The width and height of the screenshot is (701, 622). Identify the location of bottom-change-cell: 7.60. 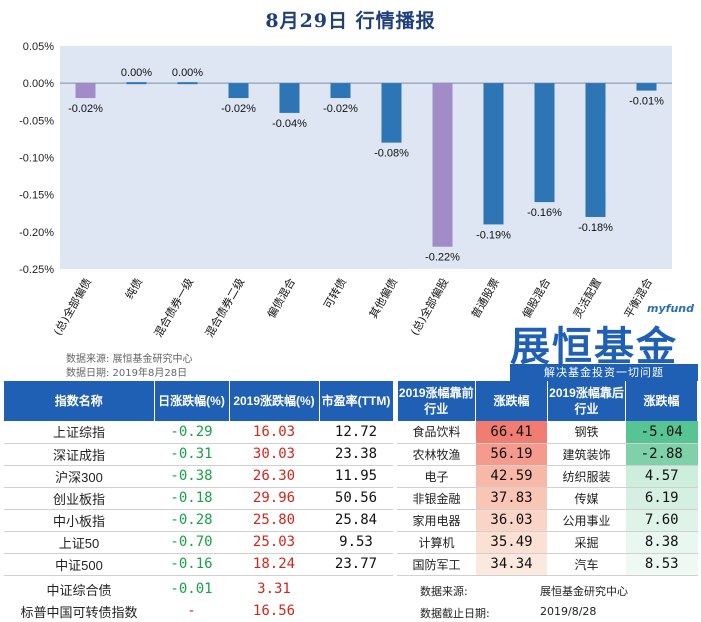
(661, 520).